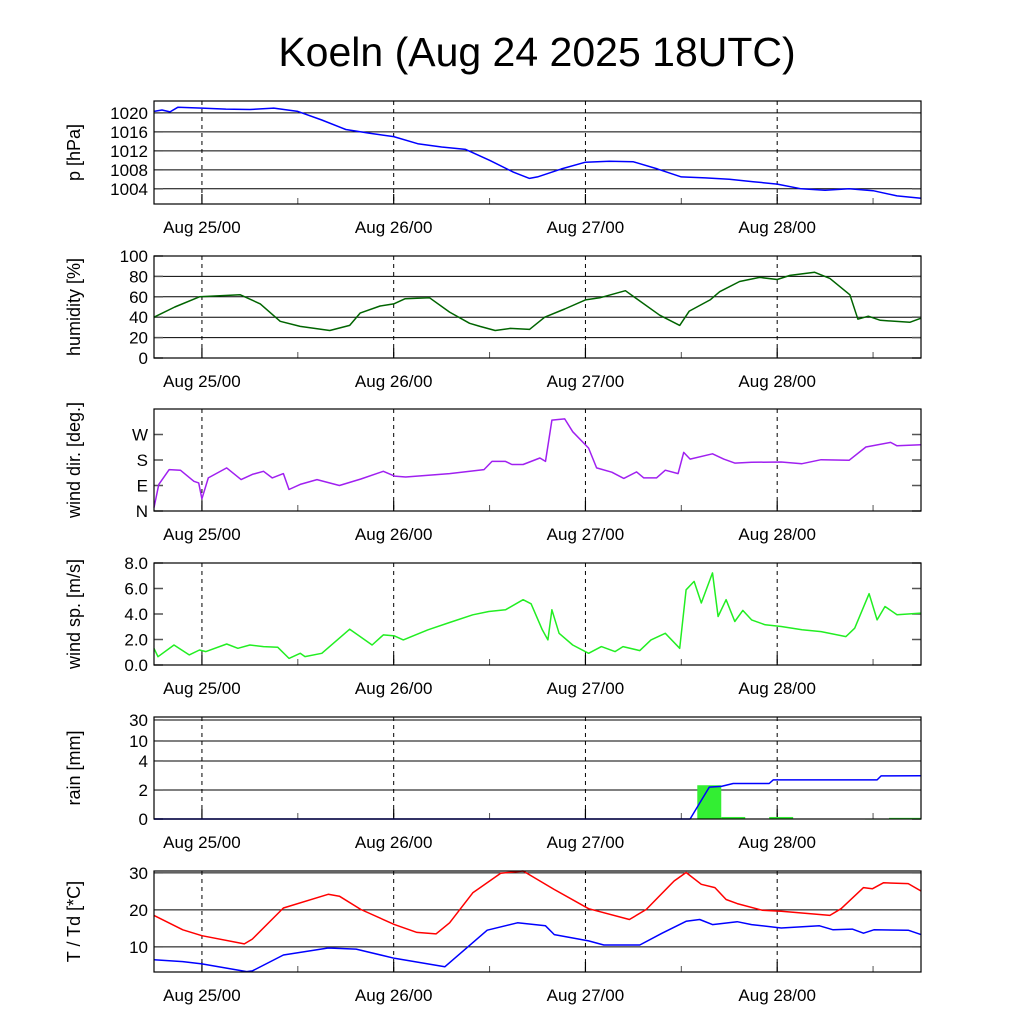  What do you see at coordinates (536, 52) in the screenshot?
I see `chart-title: Koeln (Aug 24 2025 18UTC)` at bounding box center [536, 52].